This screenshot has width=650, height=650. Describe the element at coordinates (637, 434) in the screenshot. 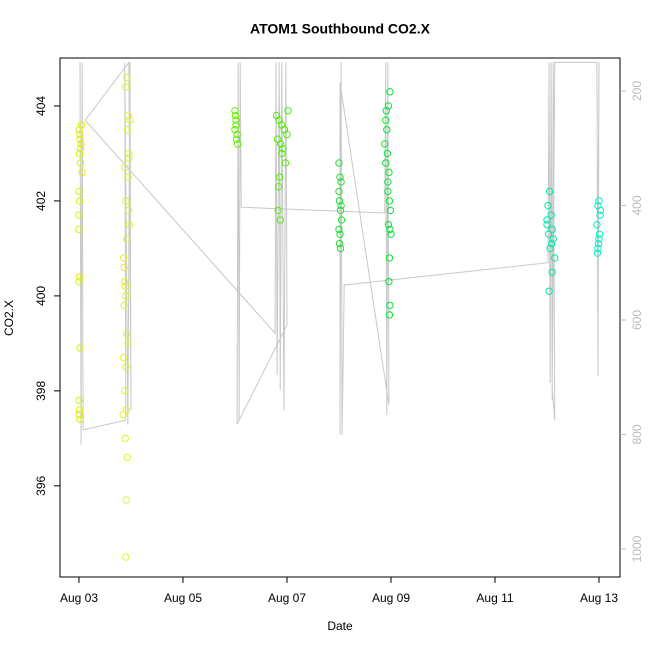

I see `y2-tick-label: 800` at that location.